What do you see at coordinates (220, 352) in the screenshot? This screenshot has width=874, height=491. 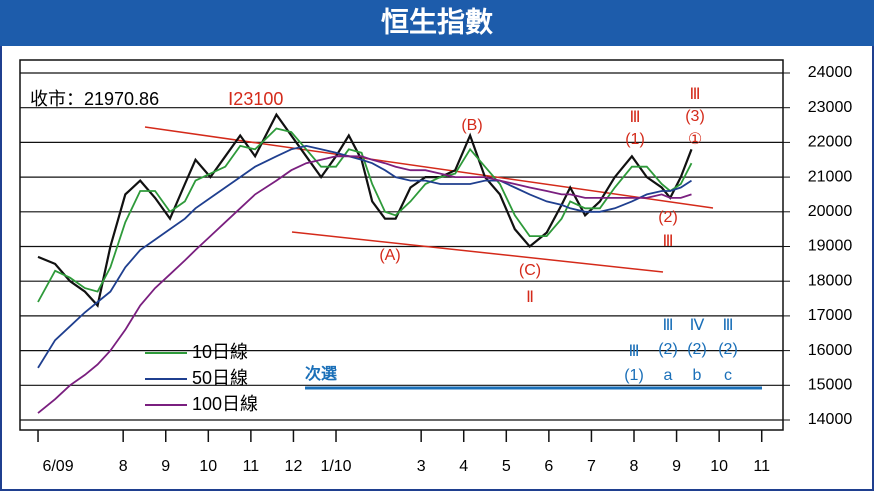 I see `legend-label: 10日線` at bounding box center [220, 352].